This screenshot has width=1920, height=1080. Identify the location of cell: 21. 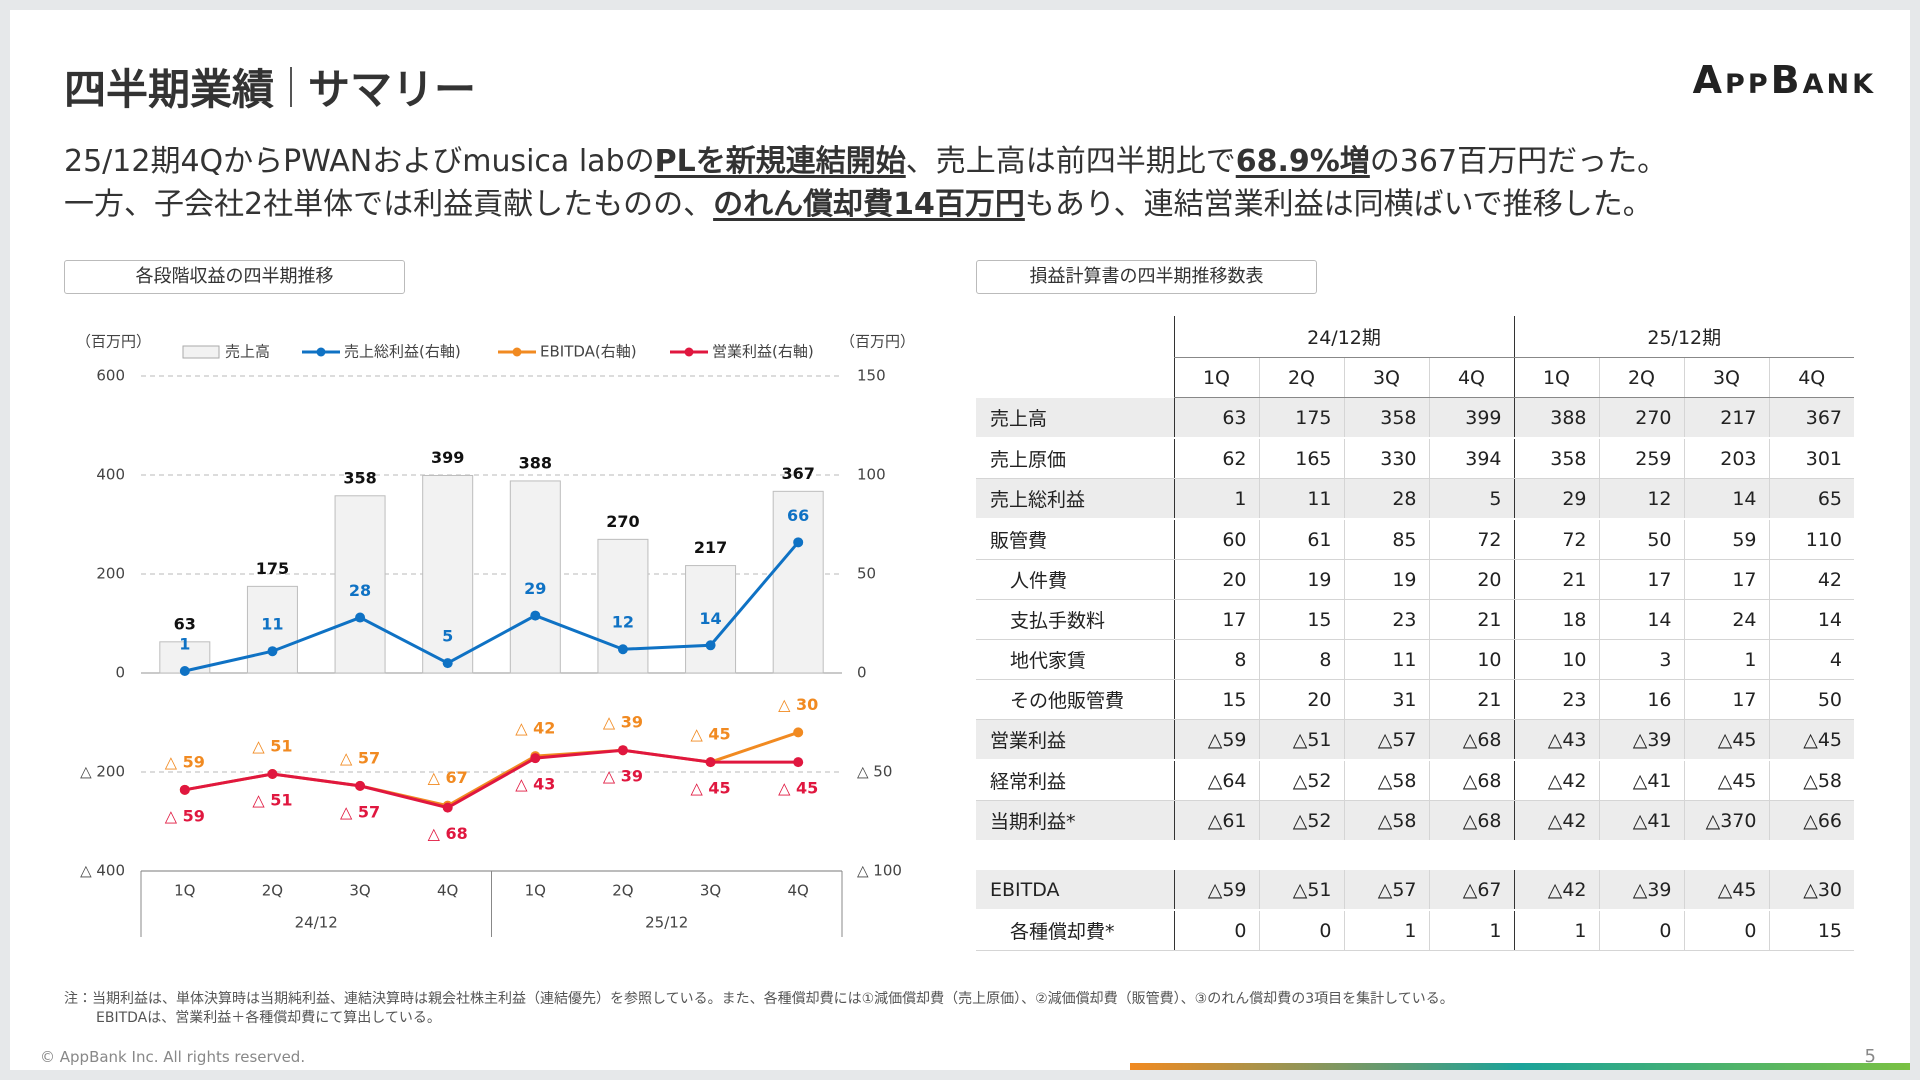
(1471, 699).